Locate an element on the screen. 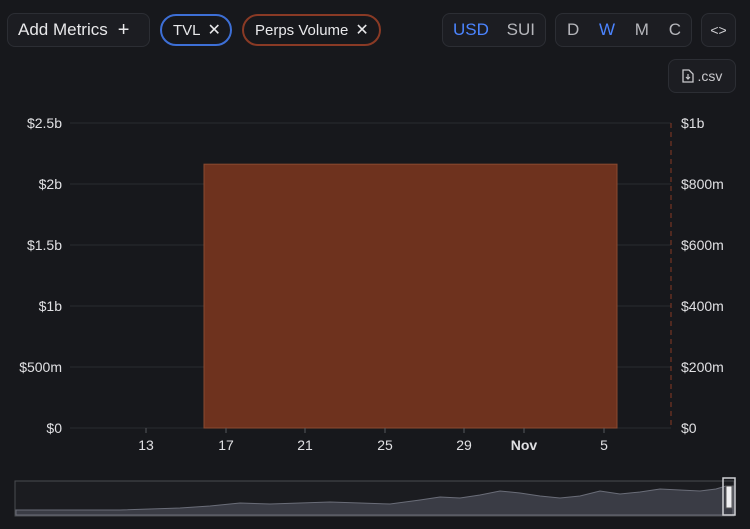  period-option-w: W is located at coordinates (607, 29).